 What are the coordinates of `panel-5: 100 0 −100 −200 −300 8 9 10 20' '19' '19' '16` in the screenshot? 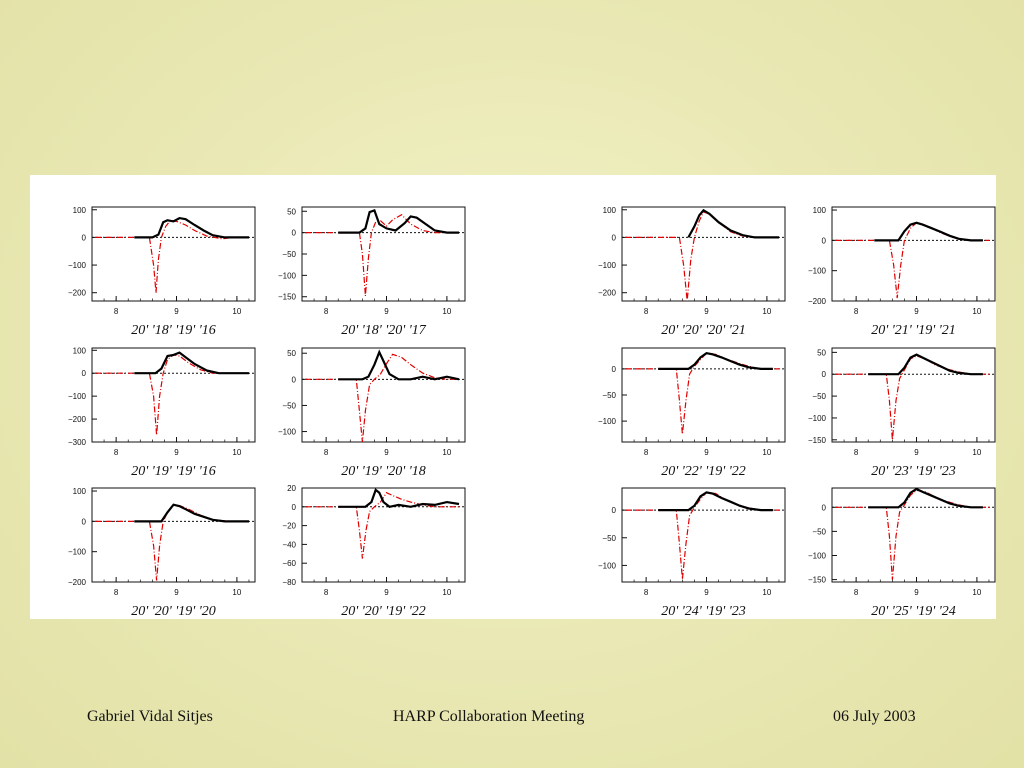 It's located at (162, 412).